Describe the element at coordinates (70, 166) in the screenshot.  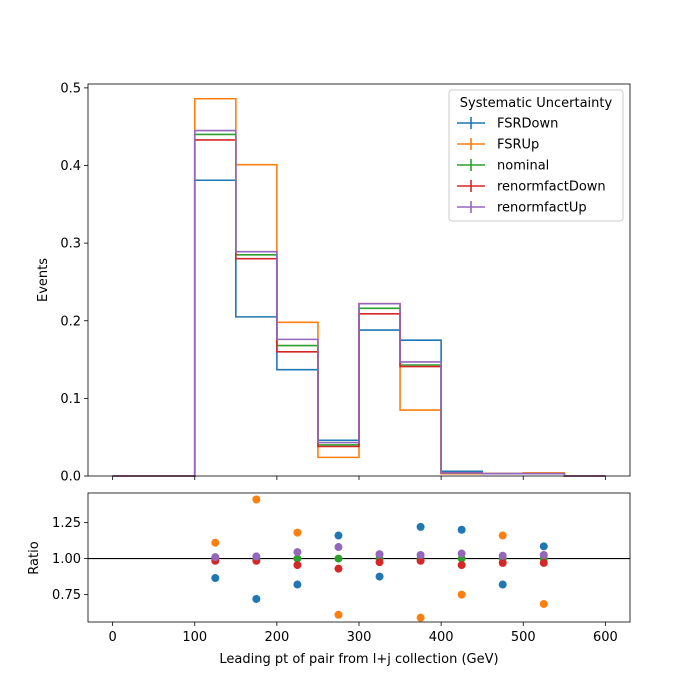
I see `main-y-tick-label: 0.4` at that location.